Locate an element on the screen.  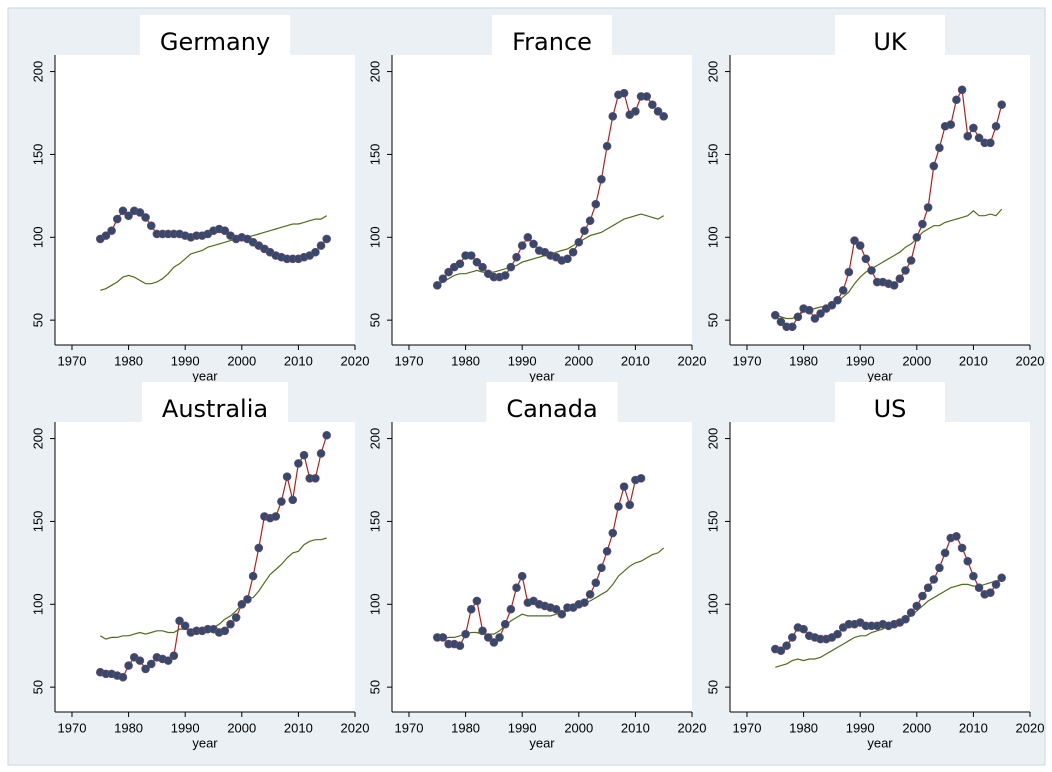
panel-title: Germany is located at coordinates (215, 42).